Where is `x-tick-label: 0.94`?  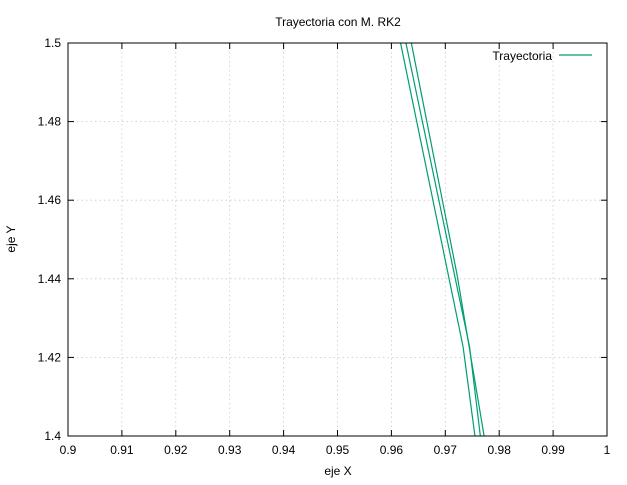 x-tick-label: 0.94 is located at coordinates (284, 450).